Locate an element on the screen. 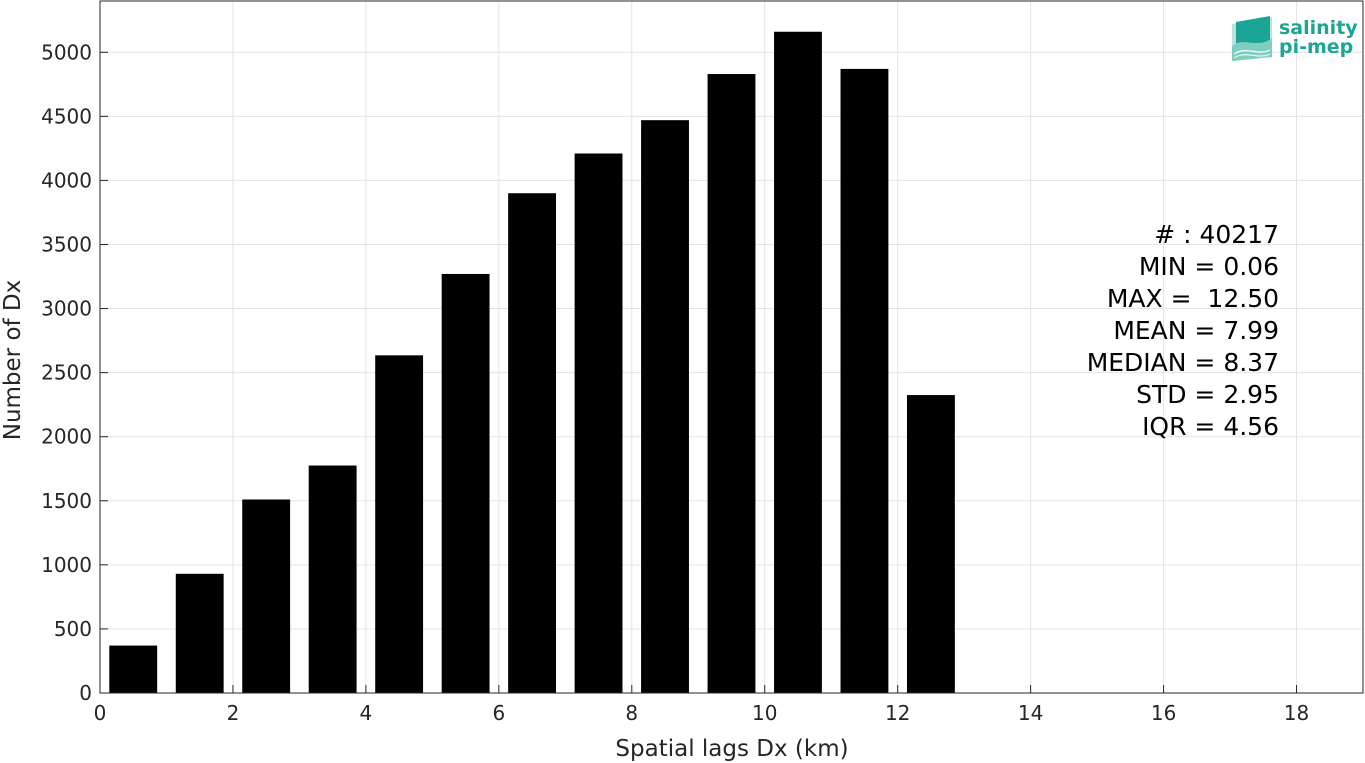 This screenshot has height=763, width=1365. y-tick-label: 4500 is located at coordinates (66, 116).